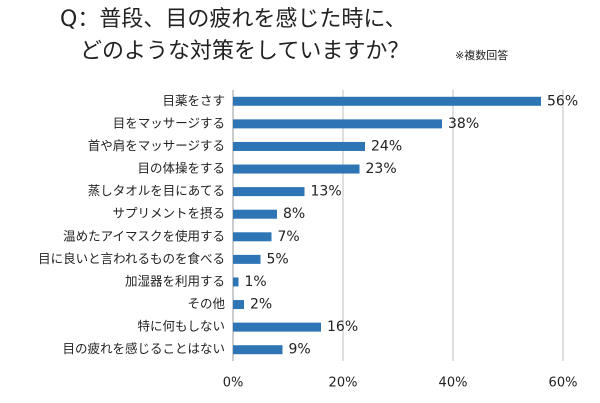 This screenshot has width=600, height=403. What do you see at coordinates (233, 383) in the screenshot?
I see `x-tick-label: 0%` at bounding box center [233, 383].